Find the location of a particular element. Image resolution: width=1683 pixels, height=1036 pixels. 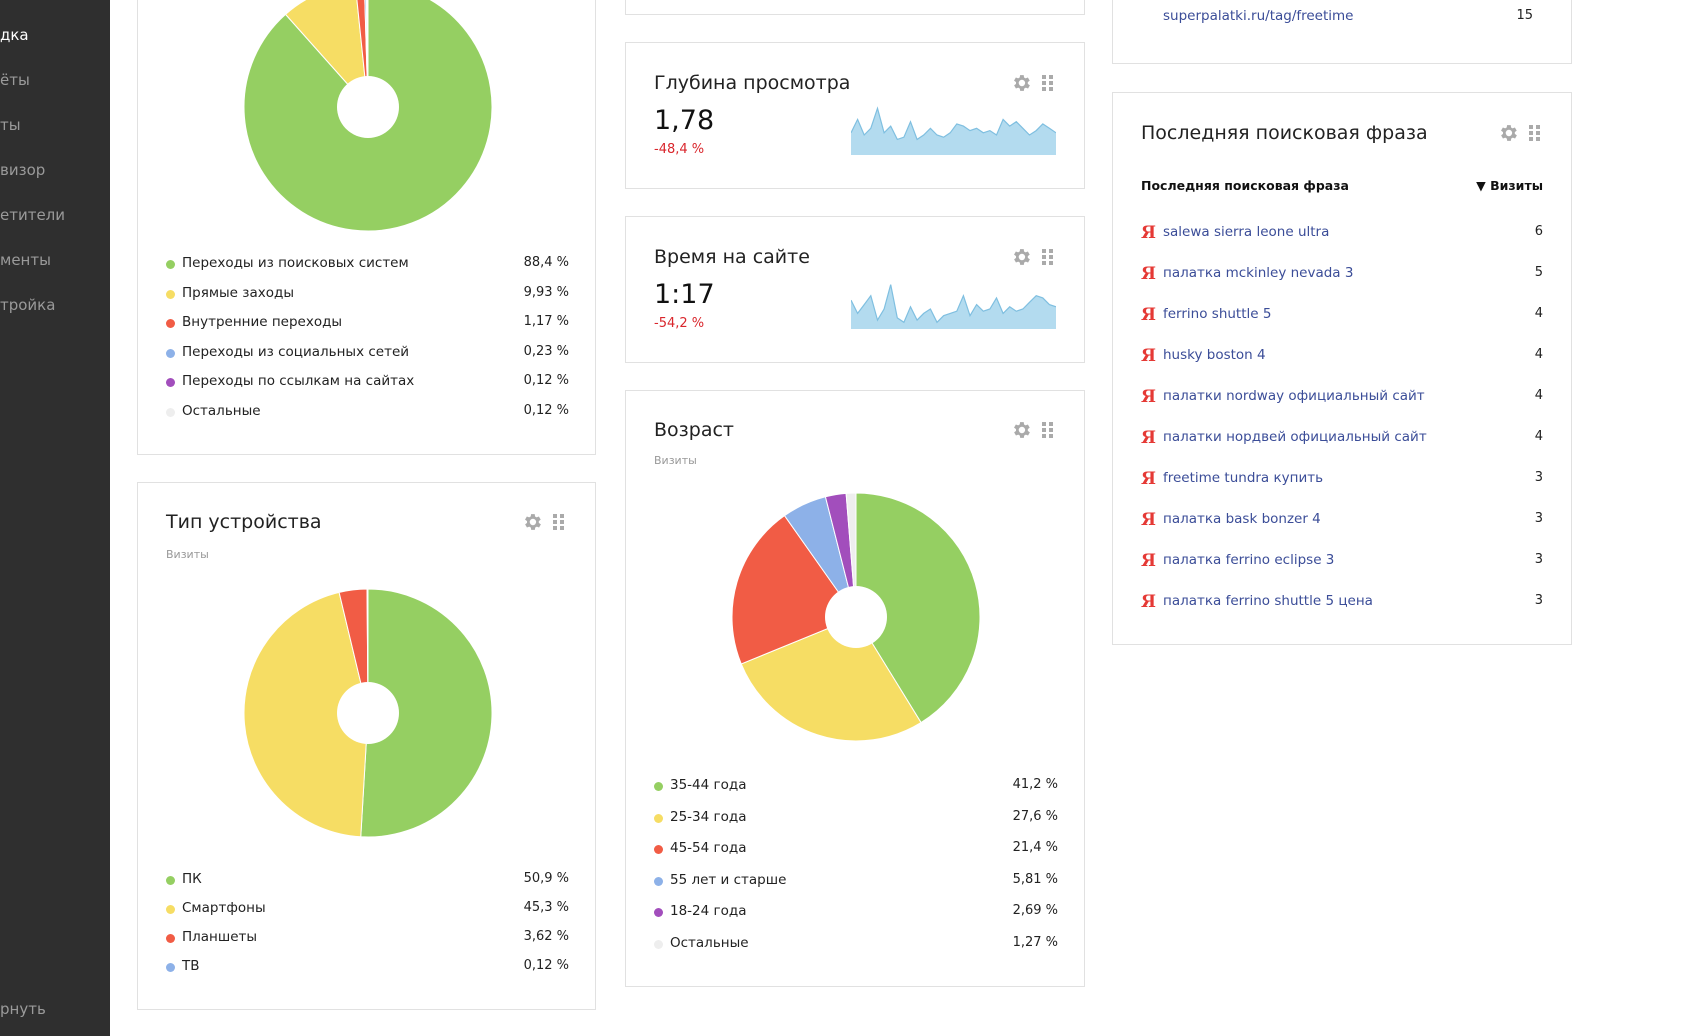

device-donut-hole is located at coordinates (368, 713).